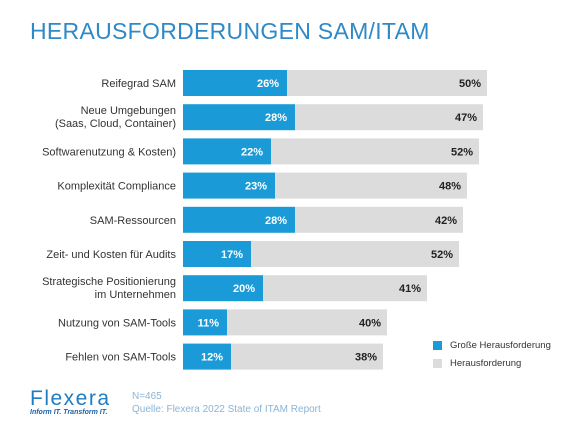 This screenshot has width=580, height=435. I want to click on legend-label: Große Herausforderung, so click(500, 345).